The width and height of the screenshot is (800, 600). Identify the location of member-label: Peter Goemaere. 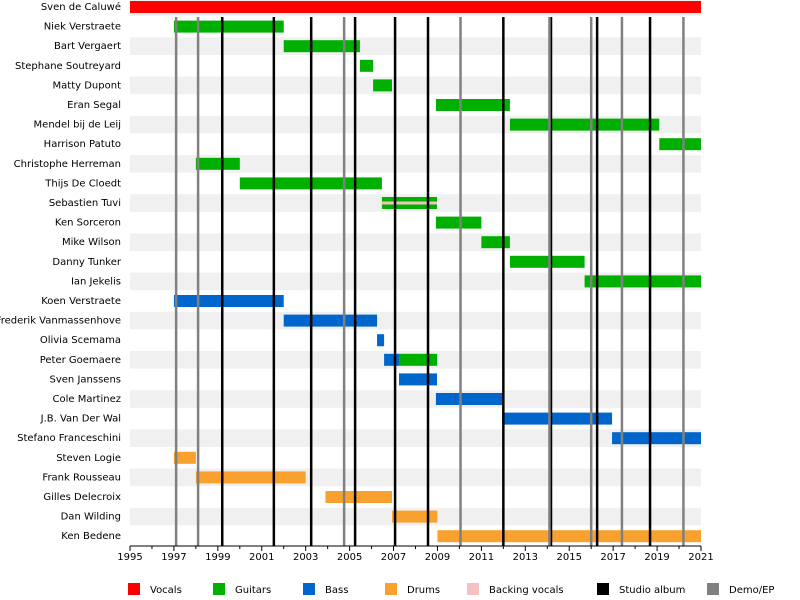
(80, 360).